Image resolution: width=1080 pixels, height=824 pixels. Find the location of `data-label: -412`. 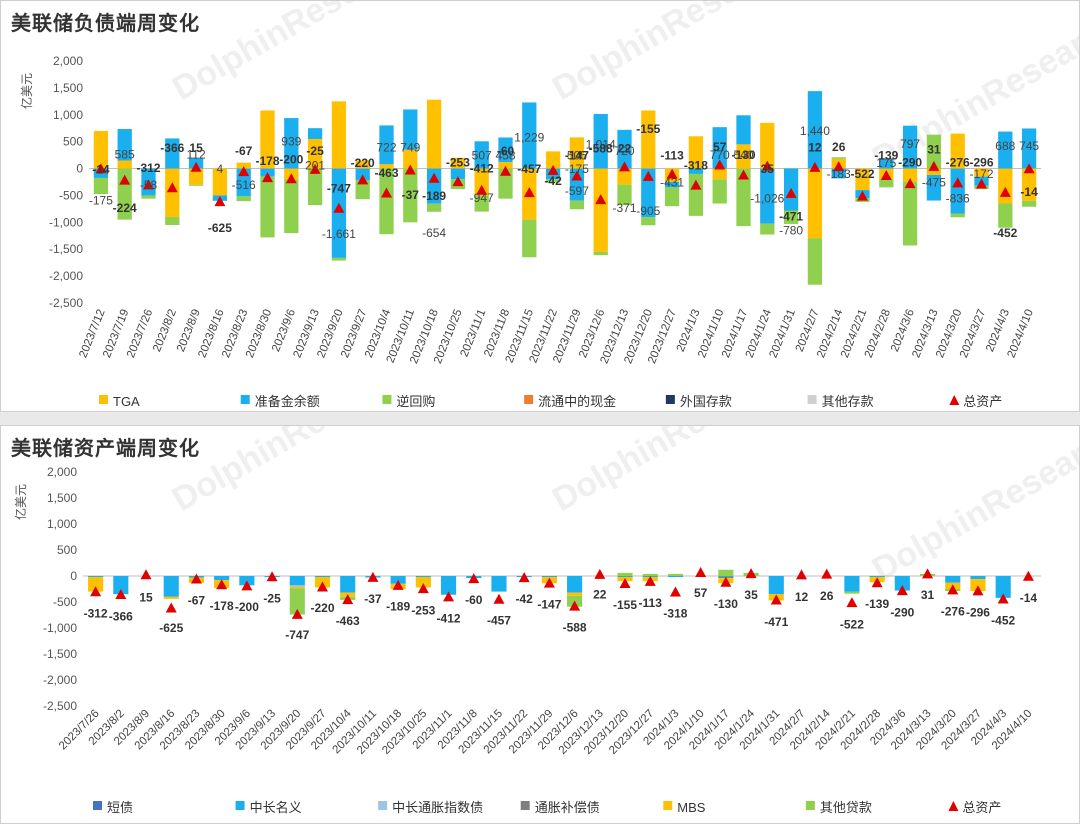

data-label: -412 is located at coordinates (482, 169).